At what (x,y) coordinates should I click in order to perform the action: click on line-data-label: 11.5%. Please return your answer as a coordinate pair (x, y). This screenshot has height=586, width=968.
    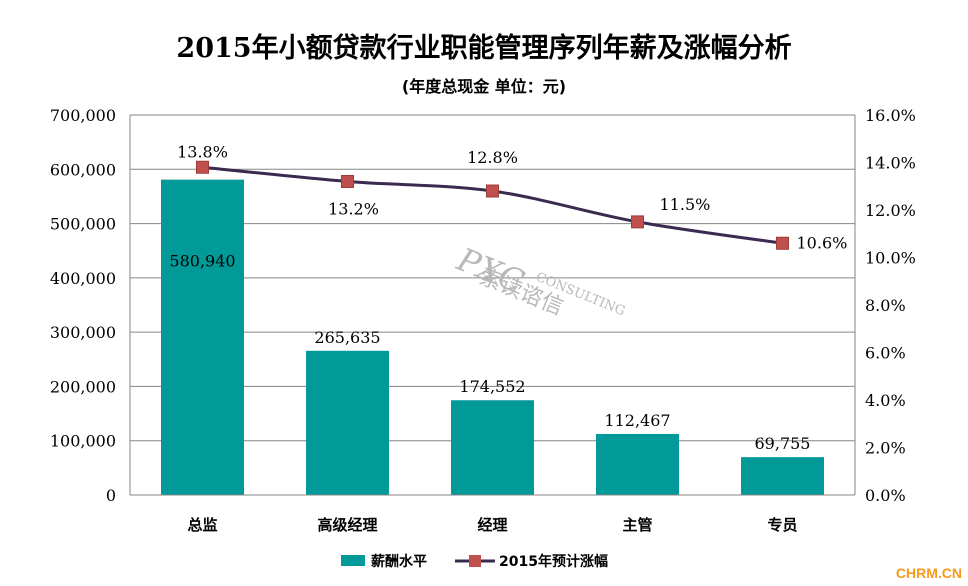
    Looking at the image, I should click on (685, 204).